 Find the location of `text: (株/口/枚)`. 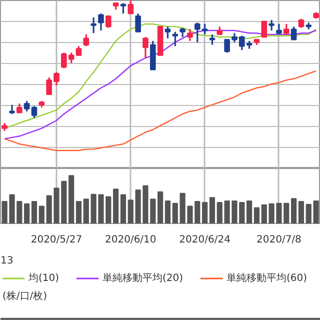

text: (株/口/枚) is located at coordinates (25, 296).